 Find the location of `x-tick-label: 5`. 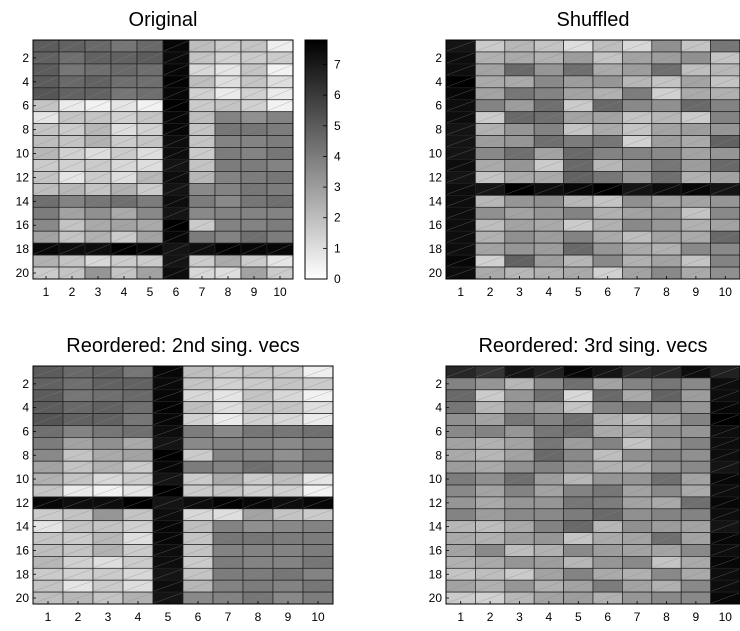

x-tick-label: 5 is located at coordinates (150, 292).